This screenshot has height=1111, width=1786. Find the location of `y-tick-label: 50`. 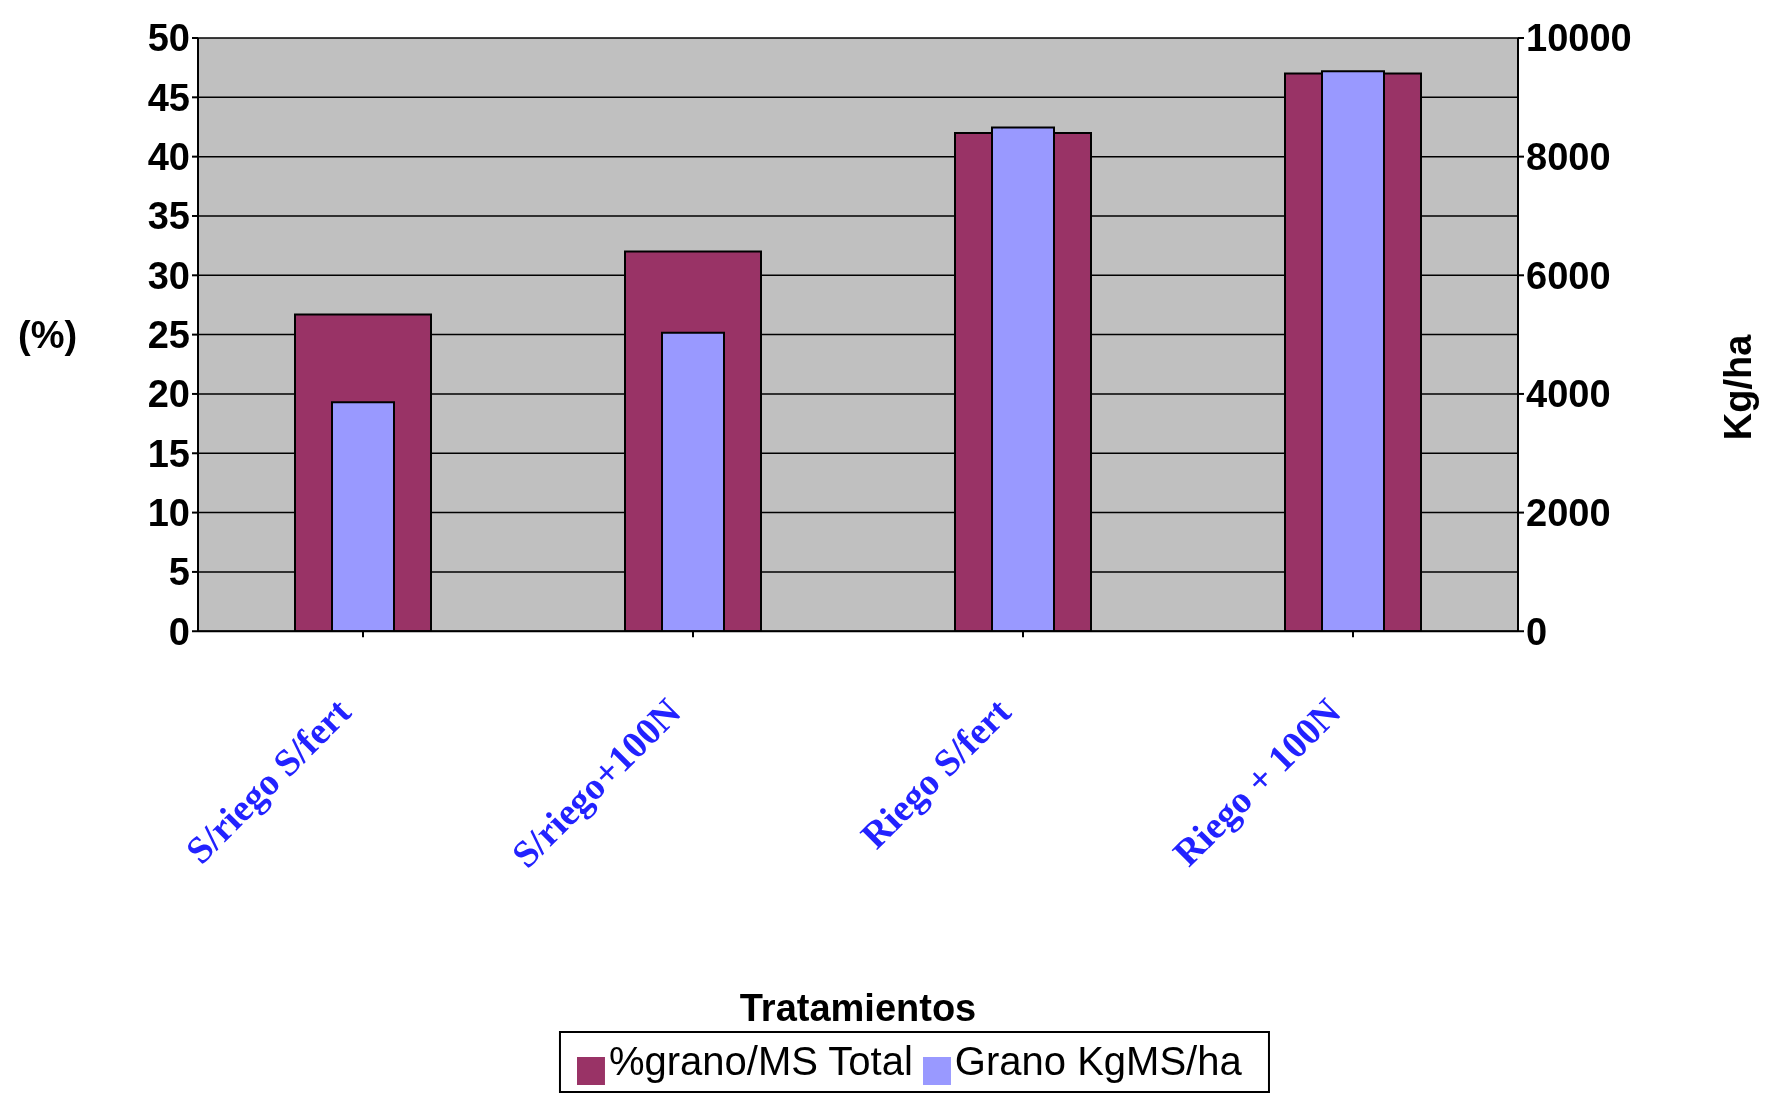

y-tick-label: 50 is located at coordinates (168, 38).